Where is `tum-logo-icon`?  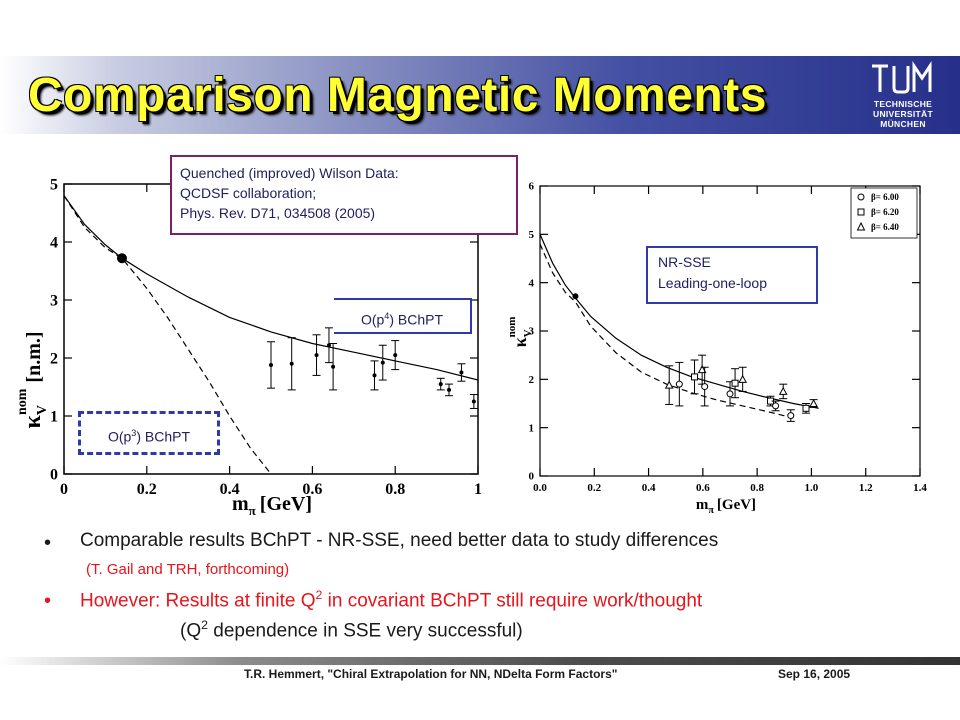
tum-logo-icon is located at coordinates (902, 77).